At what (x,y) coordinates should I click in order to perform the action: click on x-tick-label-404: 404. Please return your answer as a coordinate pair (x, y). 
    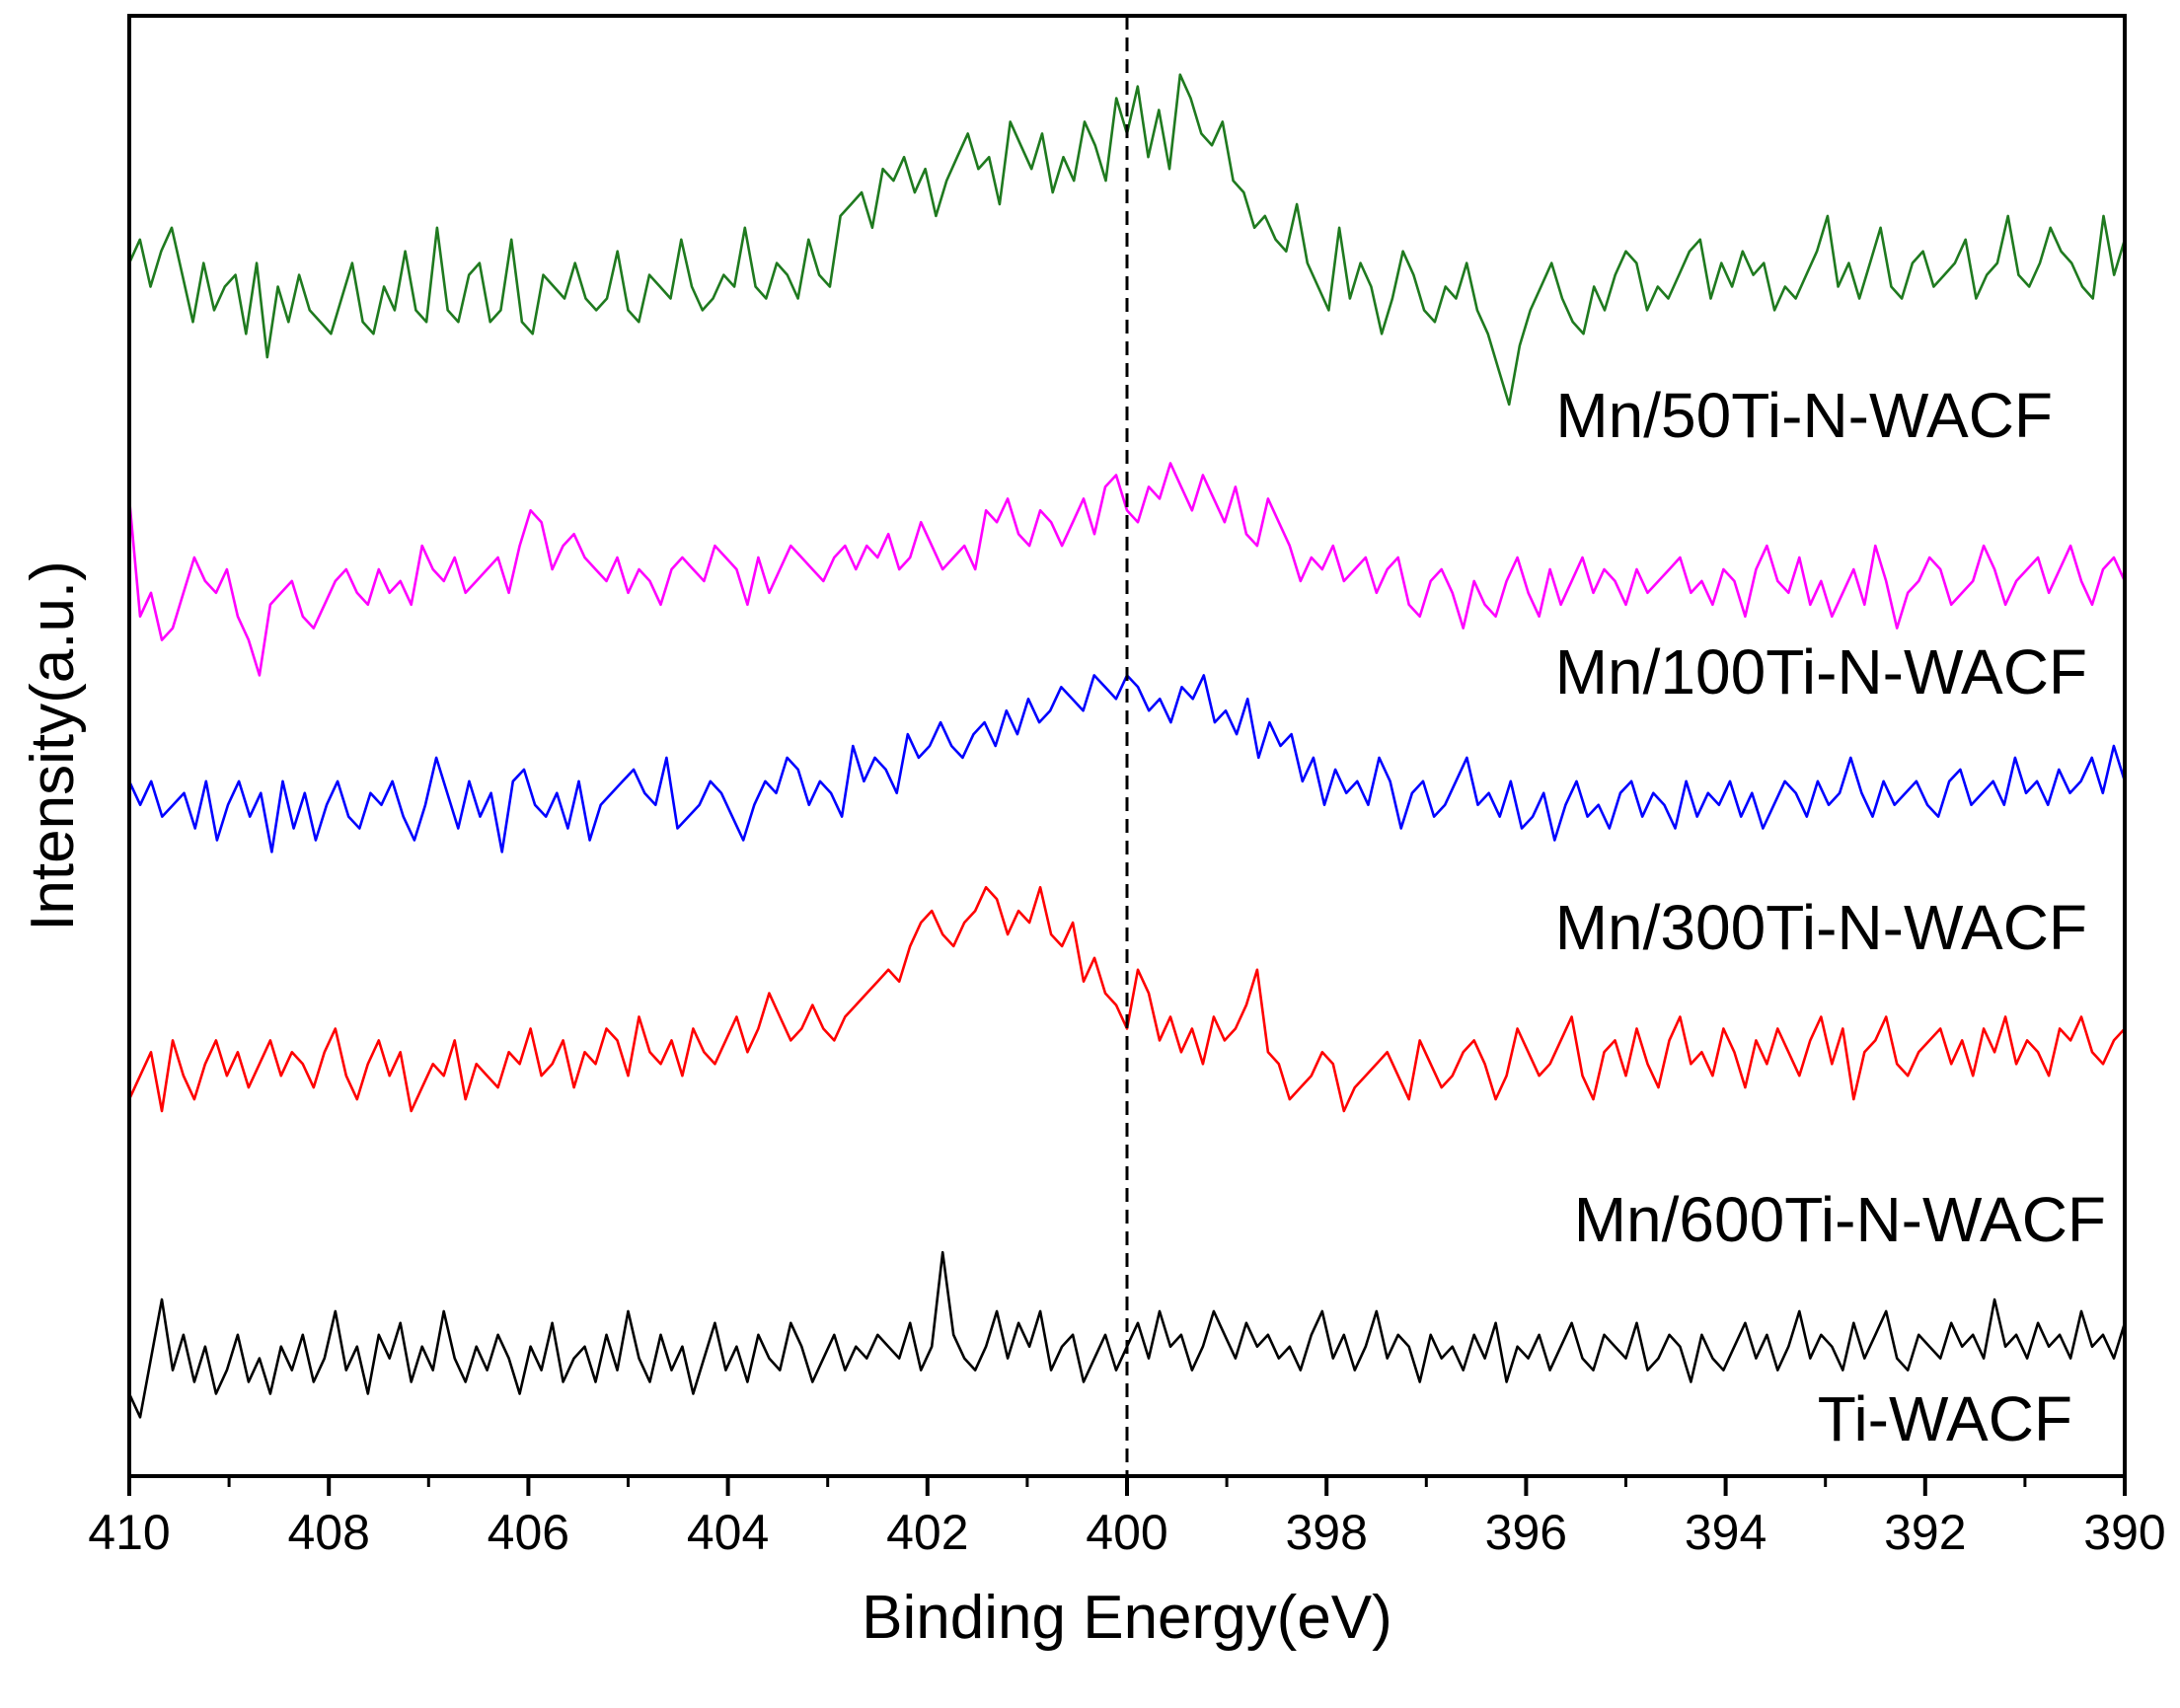
    Looking at the image, I should click on (728, 1532).